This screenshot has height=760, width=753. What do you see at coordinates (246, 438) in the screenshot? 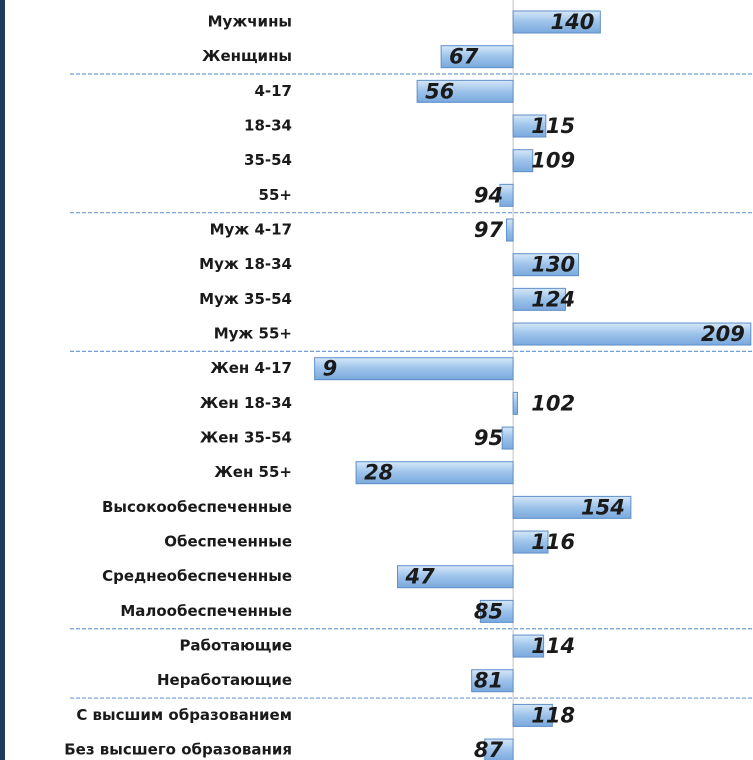
I see `category-label: Жен 35-54` at bounding box center [246, 438].